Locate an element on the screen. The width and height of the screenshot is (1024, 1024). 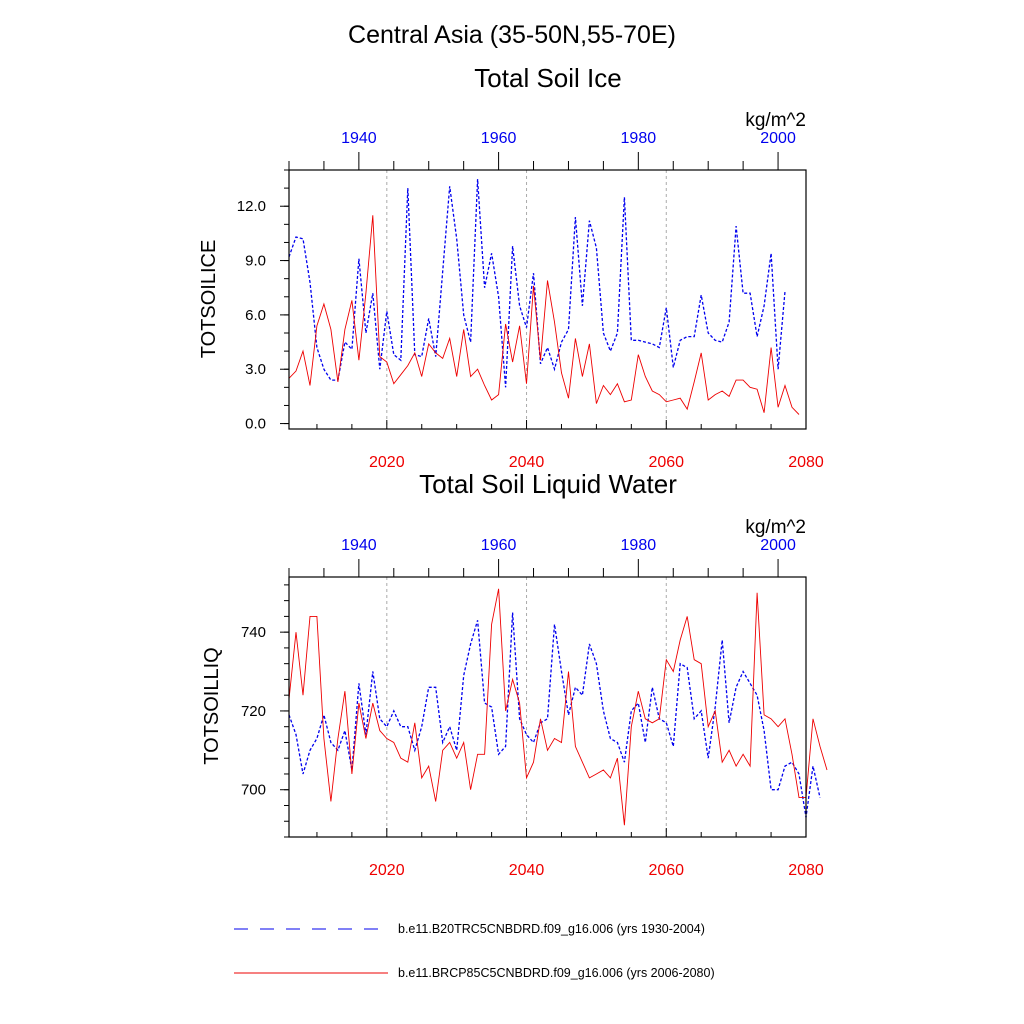
soil-ice-x-bottom-tick-label: 2020 is located at coordinates (387, 462).